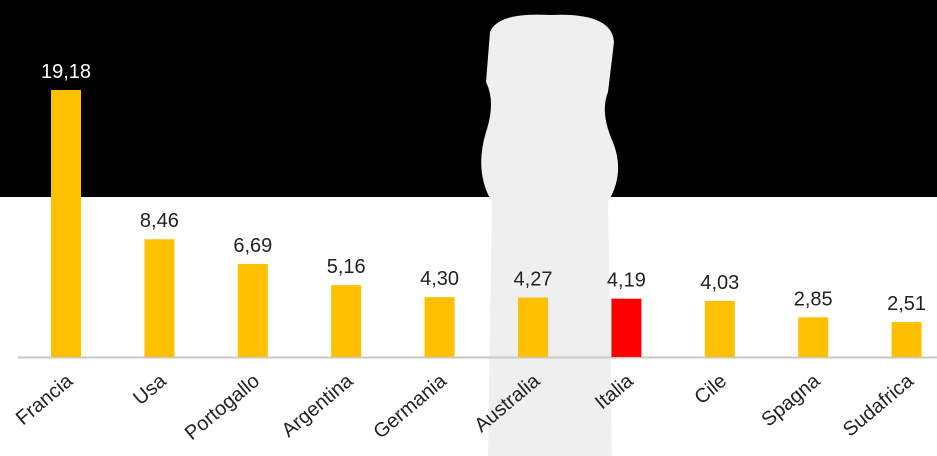 Image resolution: width=937 pixels, height=456 pixels. I want to click on value-label: 6,69, so click(252, 246).